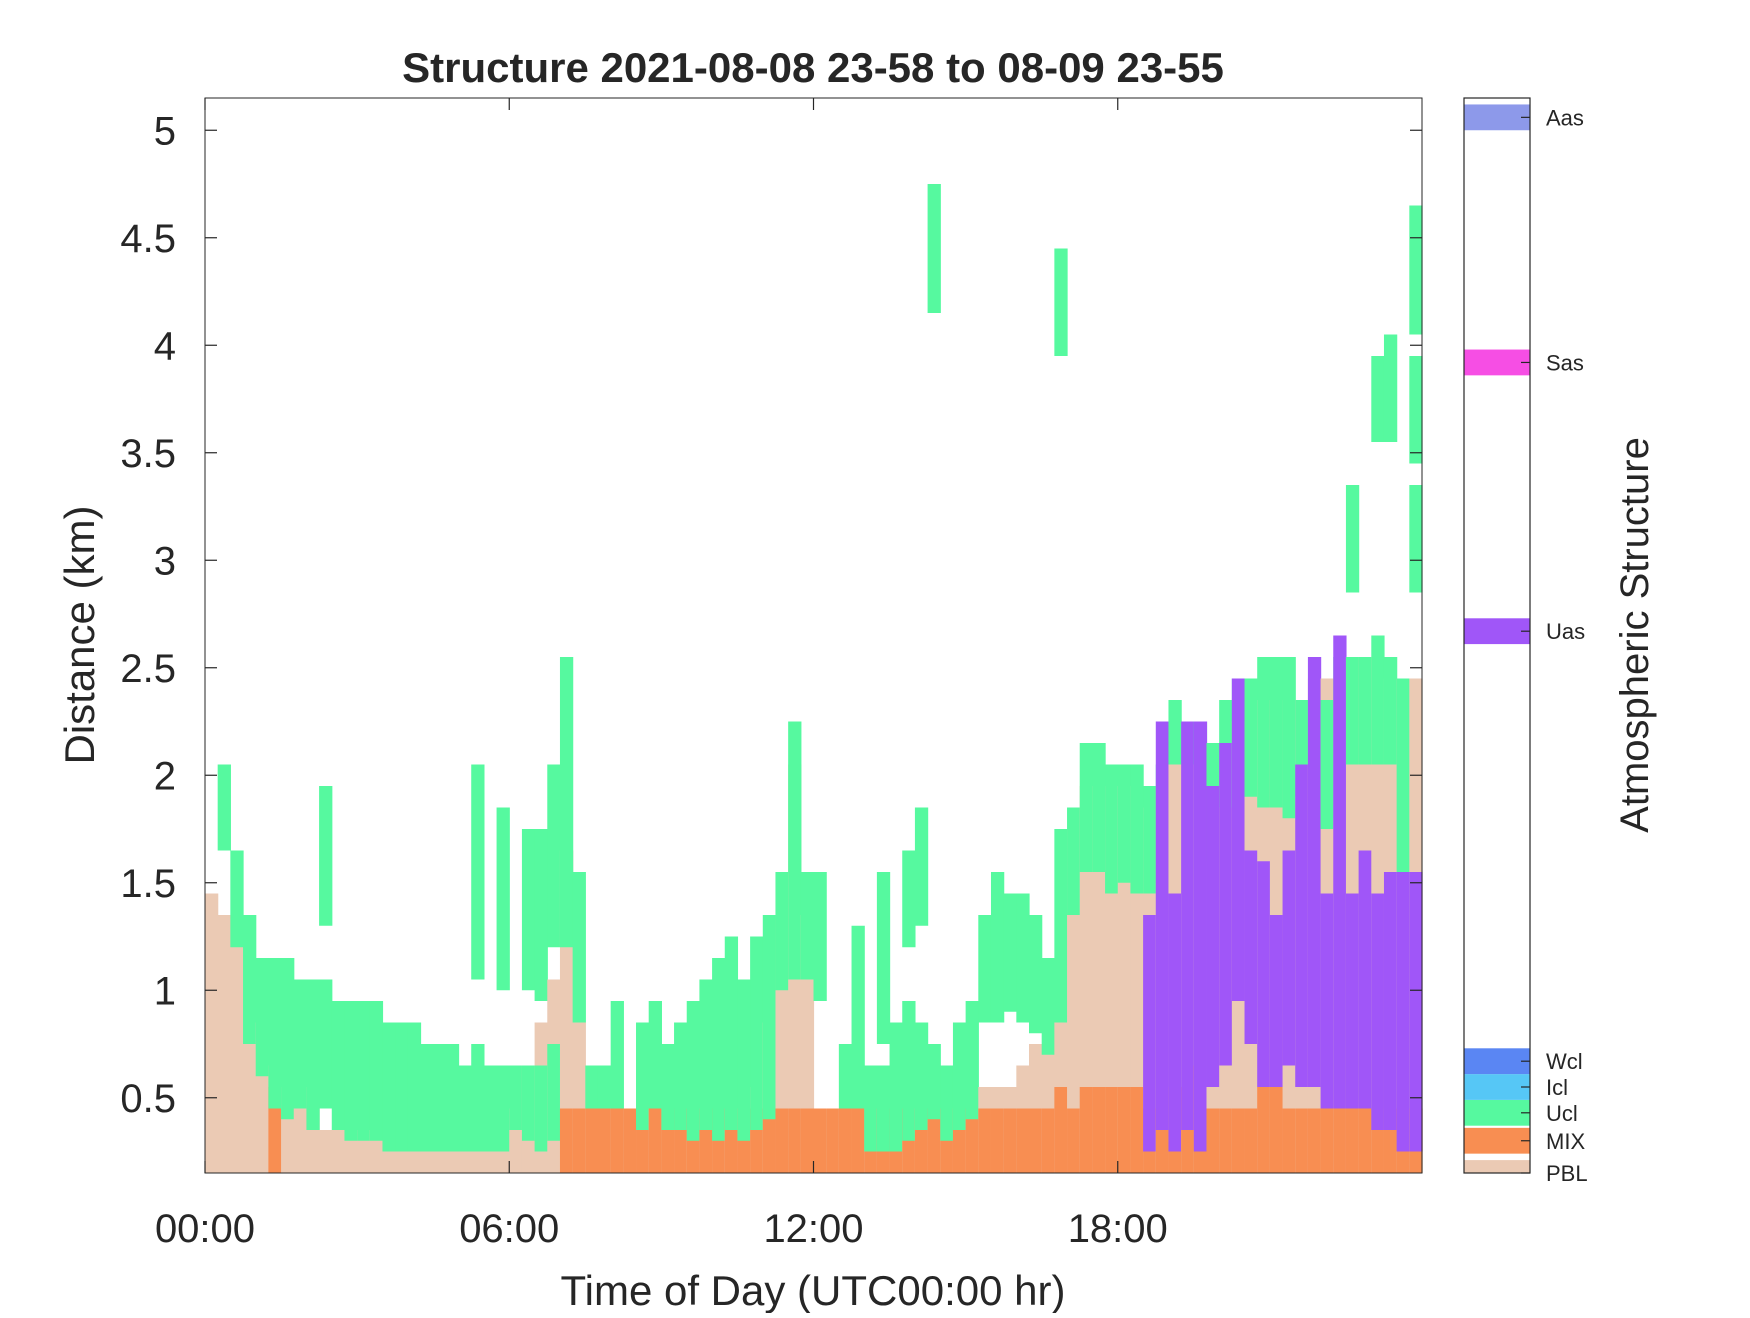  I want to click on x-tick-label: 00:00, so click(205, 1229).